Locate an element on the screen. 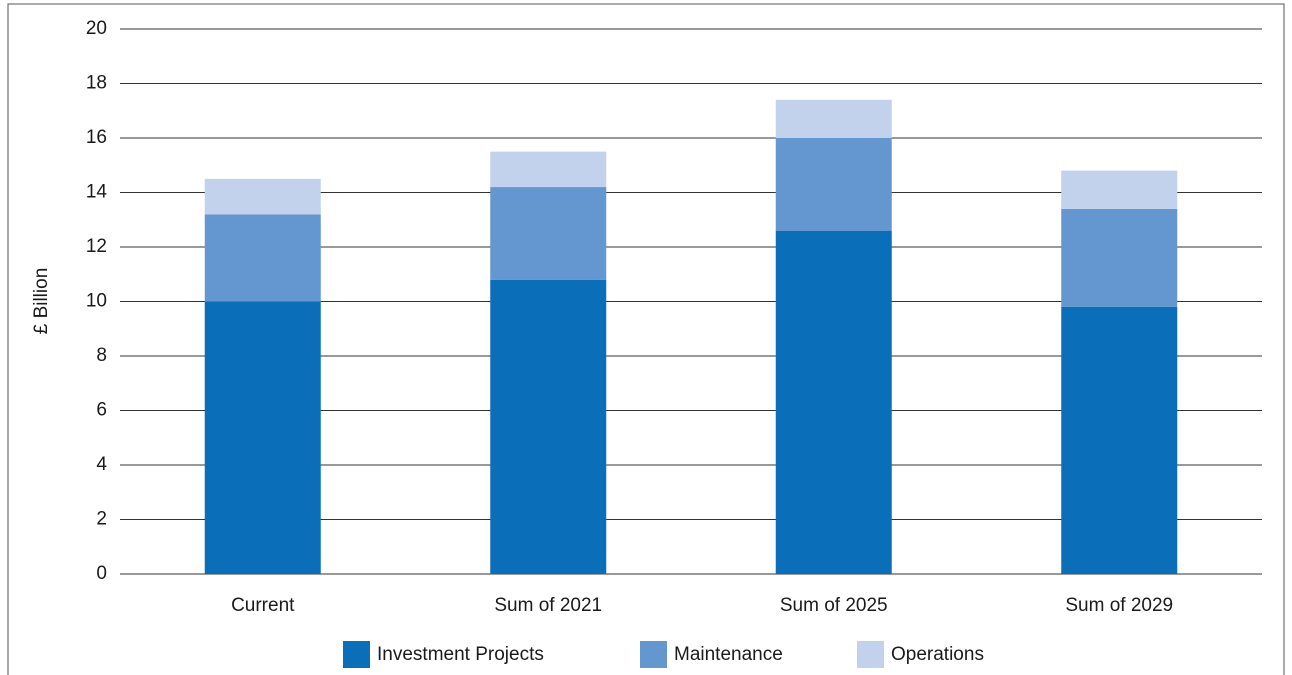 This screenshot has height=675, width=1292. y-tick-label: 8 is located at coordinates (101, 355).